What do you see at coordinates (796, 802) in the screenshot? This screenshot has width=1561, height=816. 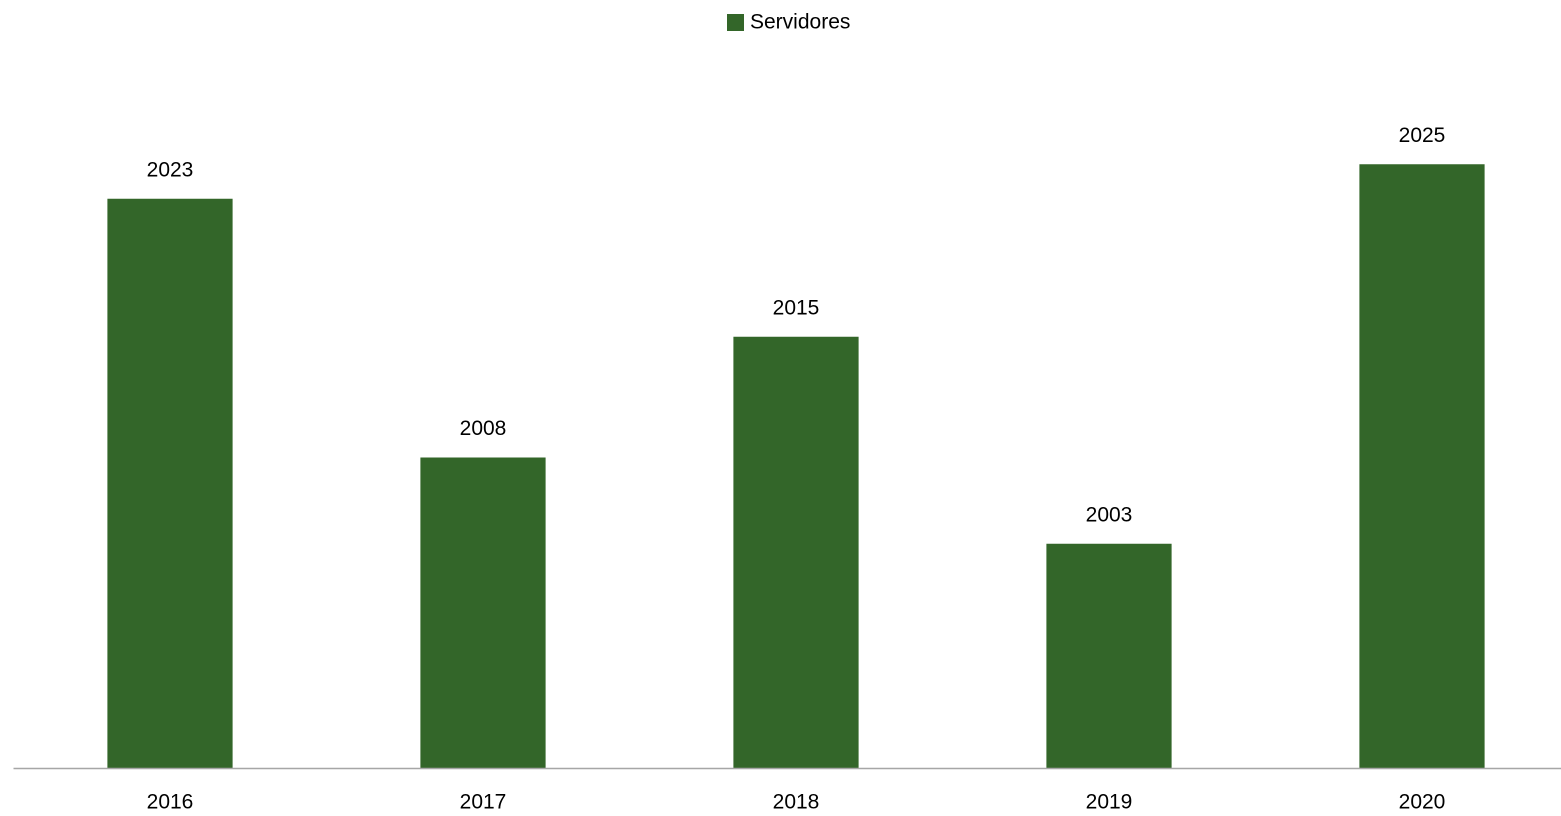 I see `x-tick-label: 2018` at bounding box center [796, 802].